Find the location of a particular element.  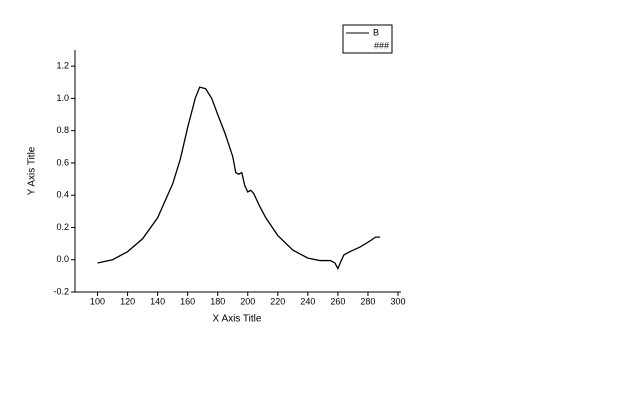

x-tick-label: 260 is located at coordinates (337, 301).